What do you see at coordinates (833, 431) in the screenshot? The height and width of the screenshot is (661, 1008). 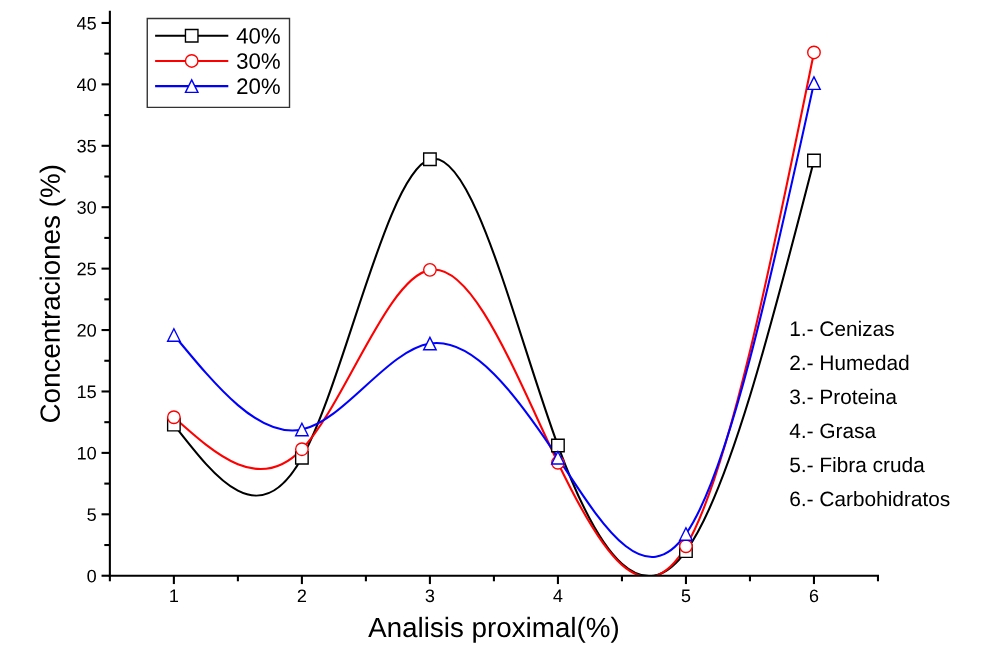 I see `annotation: 4.- Grasa` at bounding box center [833, 431].